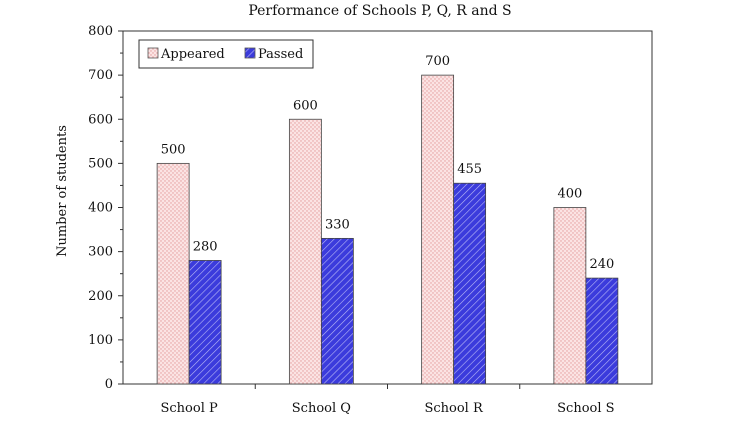  I want to click on y-axis-ticks: 0 100 200 300 400 500 600 700 800, so click(105, 208).